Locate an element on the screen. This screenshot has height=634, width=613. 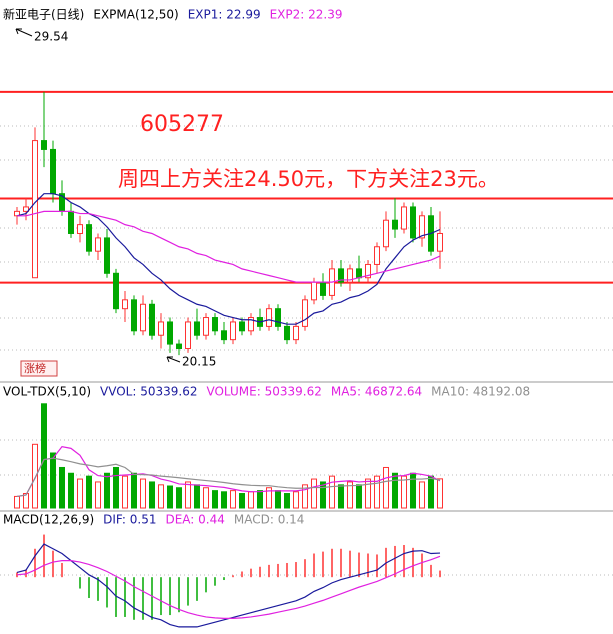
legend-entry: EXP2: 22.39 is located at coordinates (306, 15).